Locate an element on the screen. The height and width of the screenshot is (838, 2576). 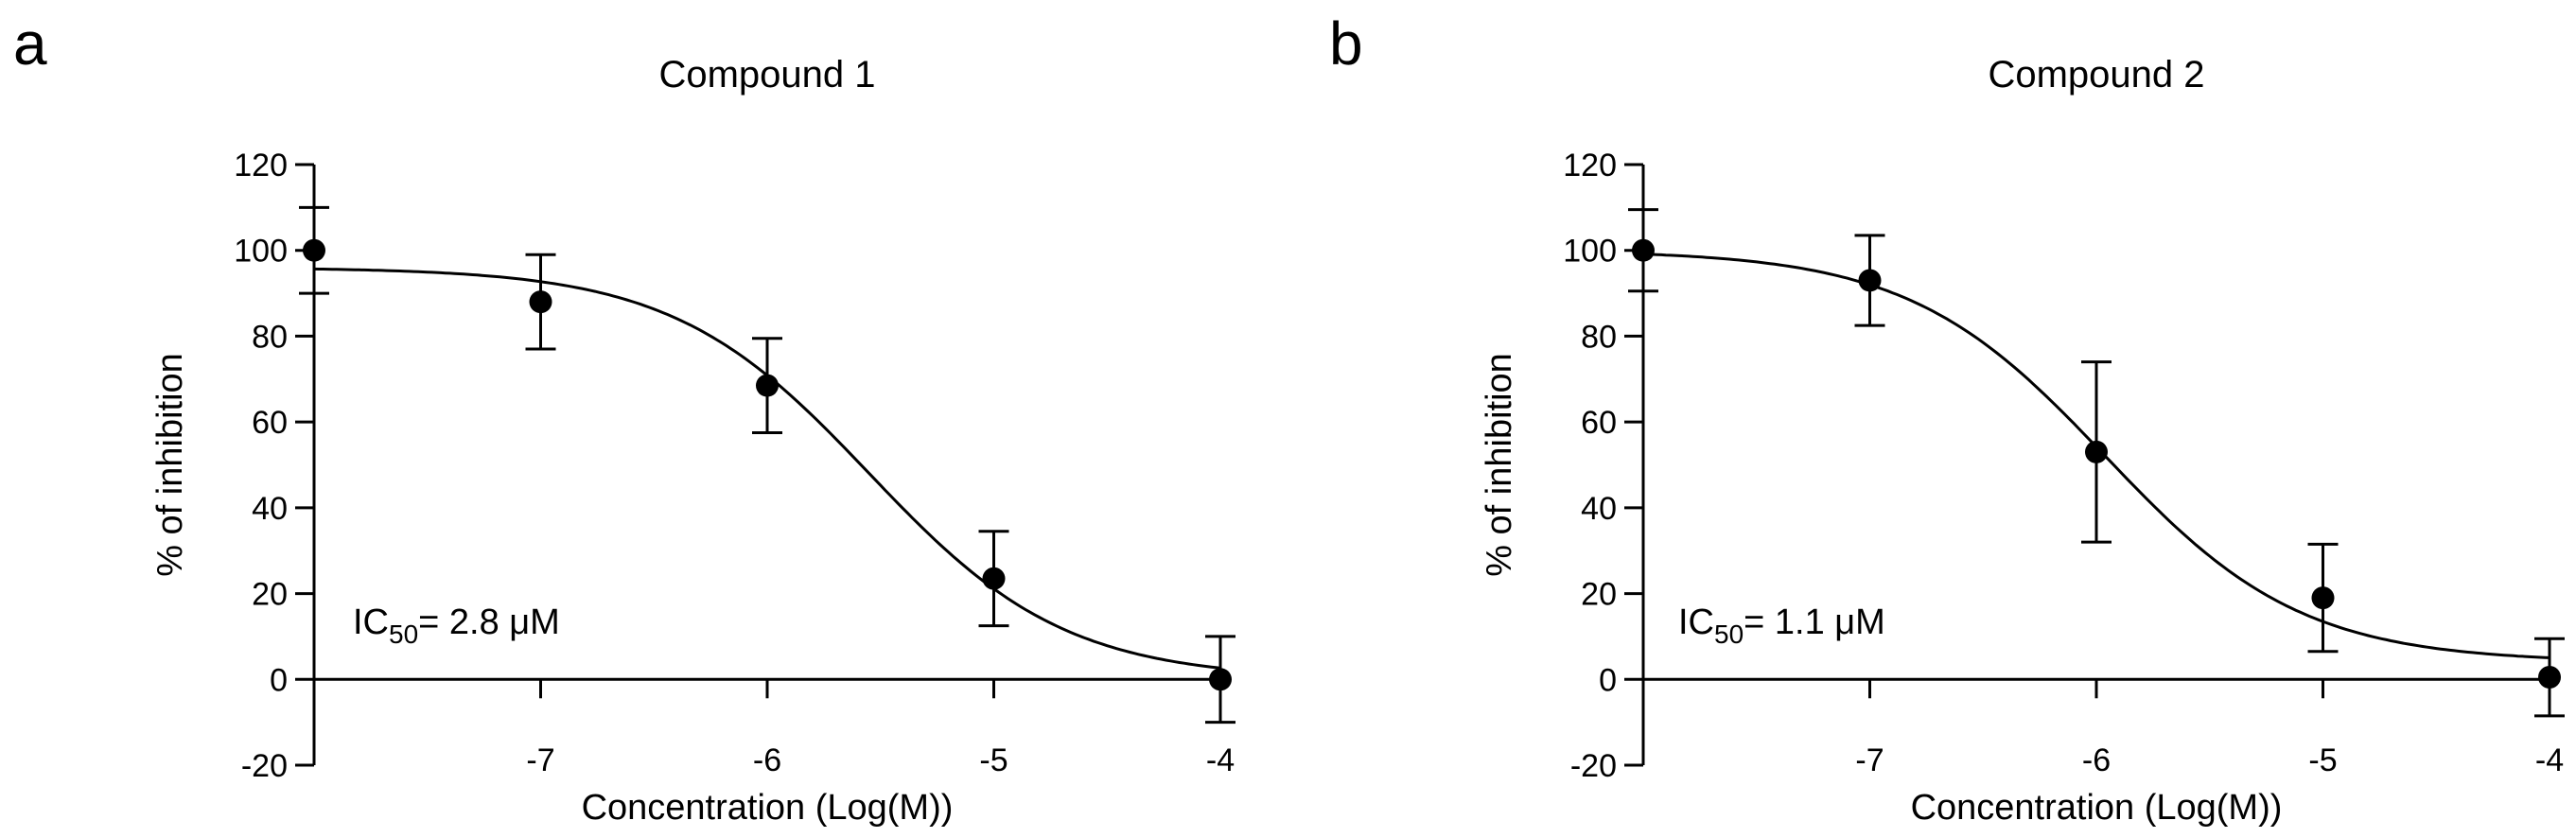
ic50-value: = 2.8 μM is located at coordinates (489, 622).